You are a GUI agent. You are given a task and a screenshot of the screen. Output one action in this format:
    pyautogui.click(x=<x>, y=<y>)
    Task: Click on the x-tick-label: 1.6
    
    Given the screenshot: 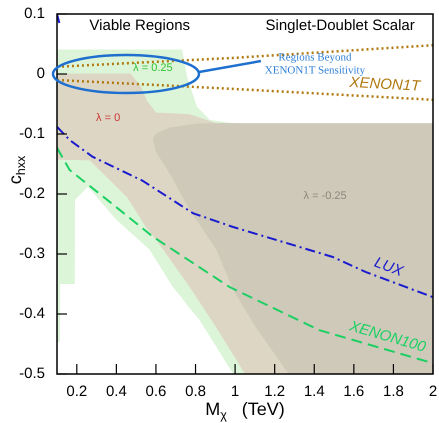 What is the action you would take?
    pyautogui.click(x=353, y=391)
    